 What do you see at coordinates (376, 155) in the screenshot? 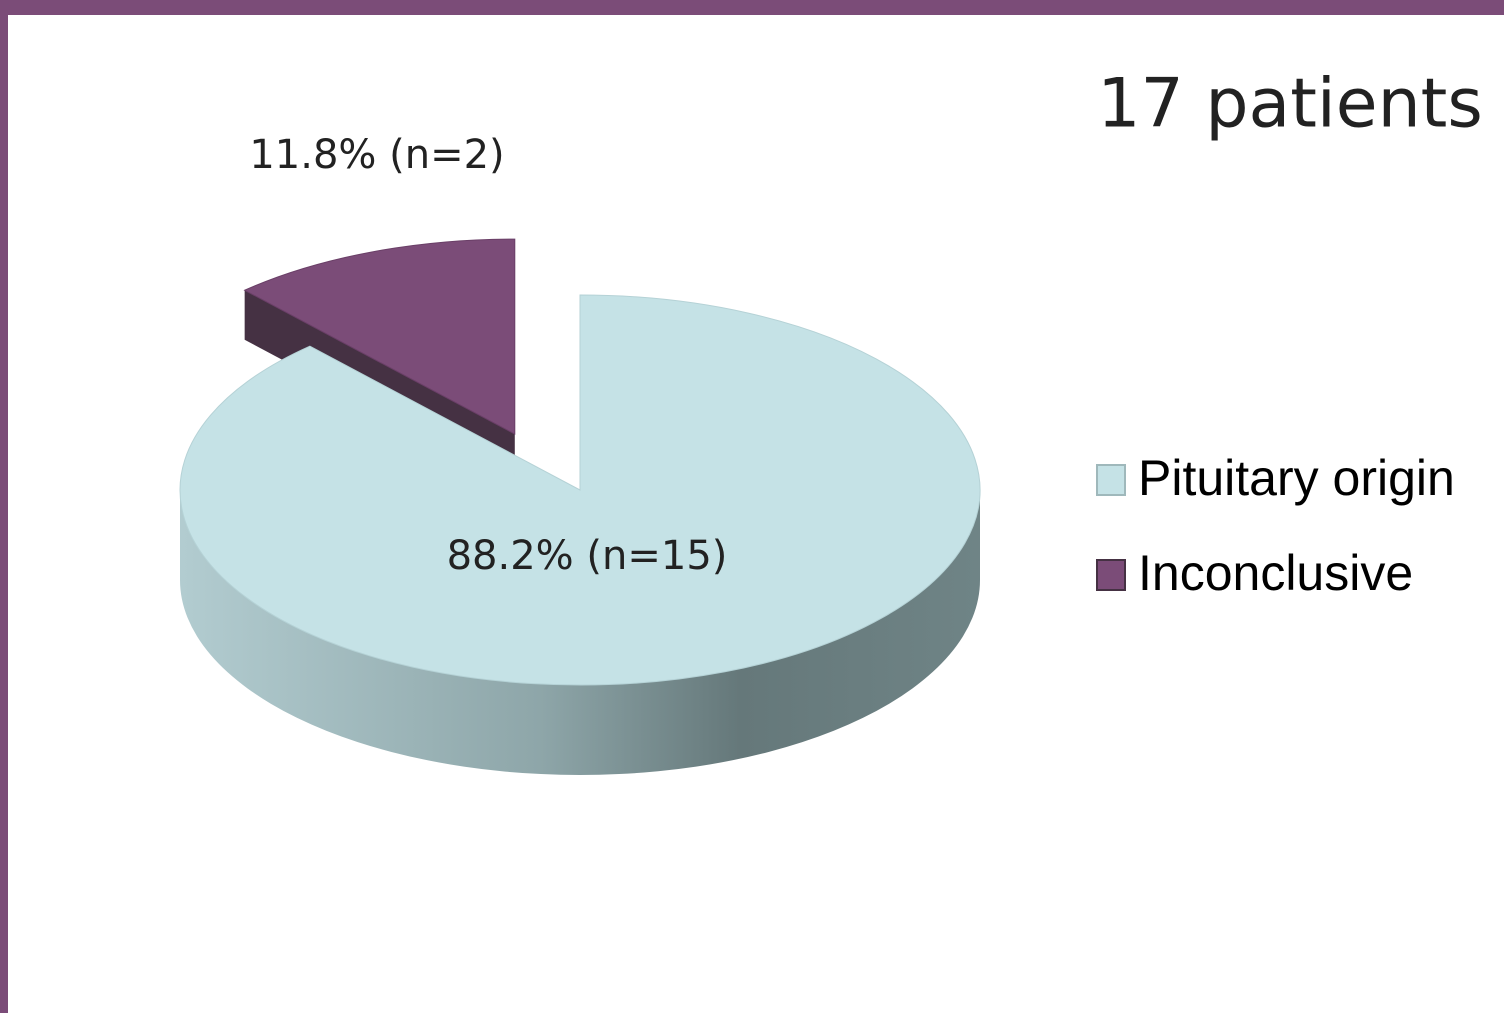
I see `data-label: 11.8% (n=2)` at bounding box center [376, 155].